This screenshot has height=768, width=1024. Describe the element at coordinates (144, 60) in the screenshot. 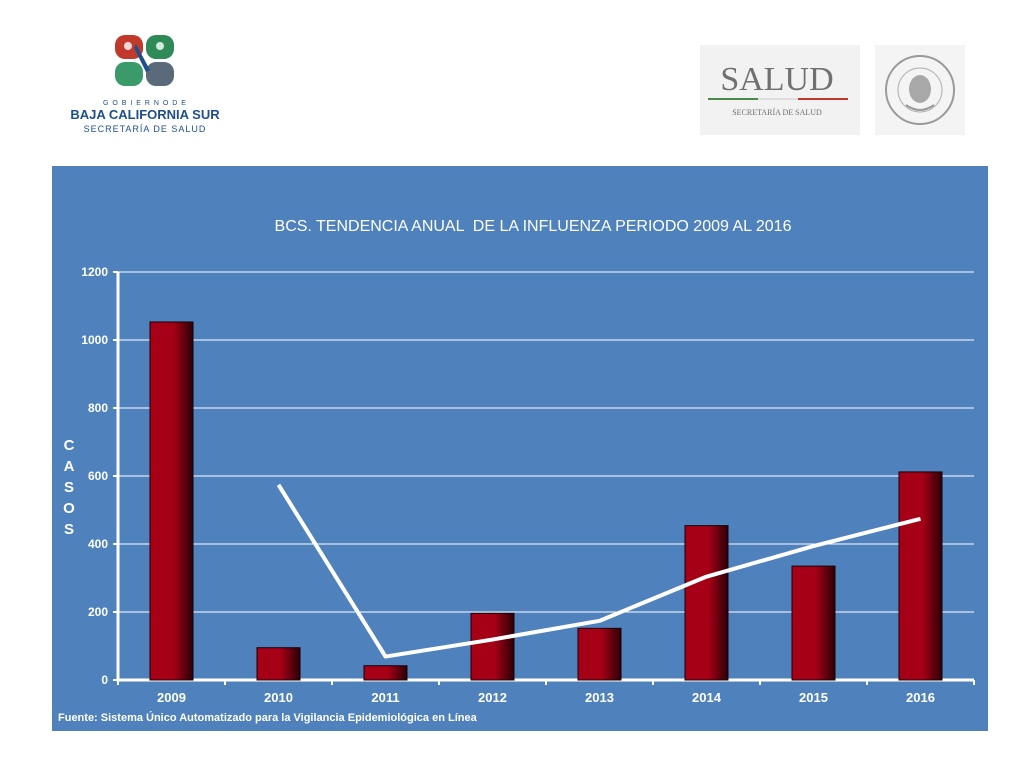

I see `bcs-emblem-icon` at that location.